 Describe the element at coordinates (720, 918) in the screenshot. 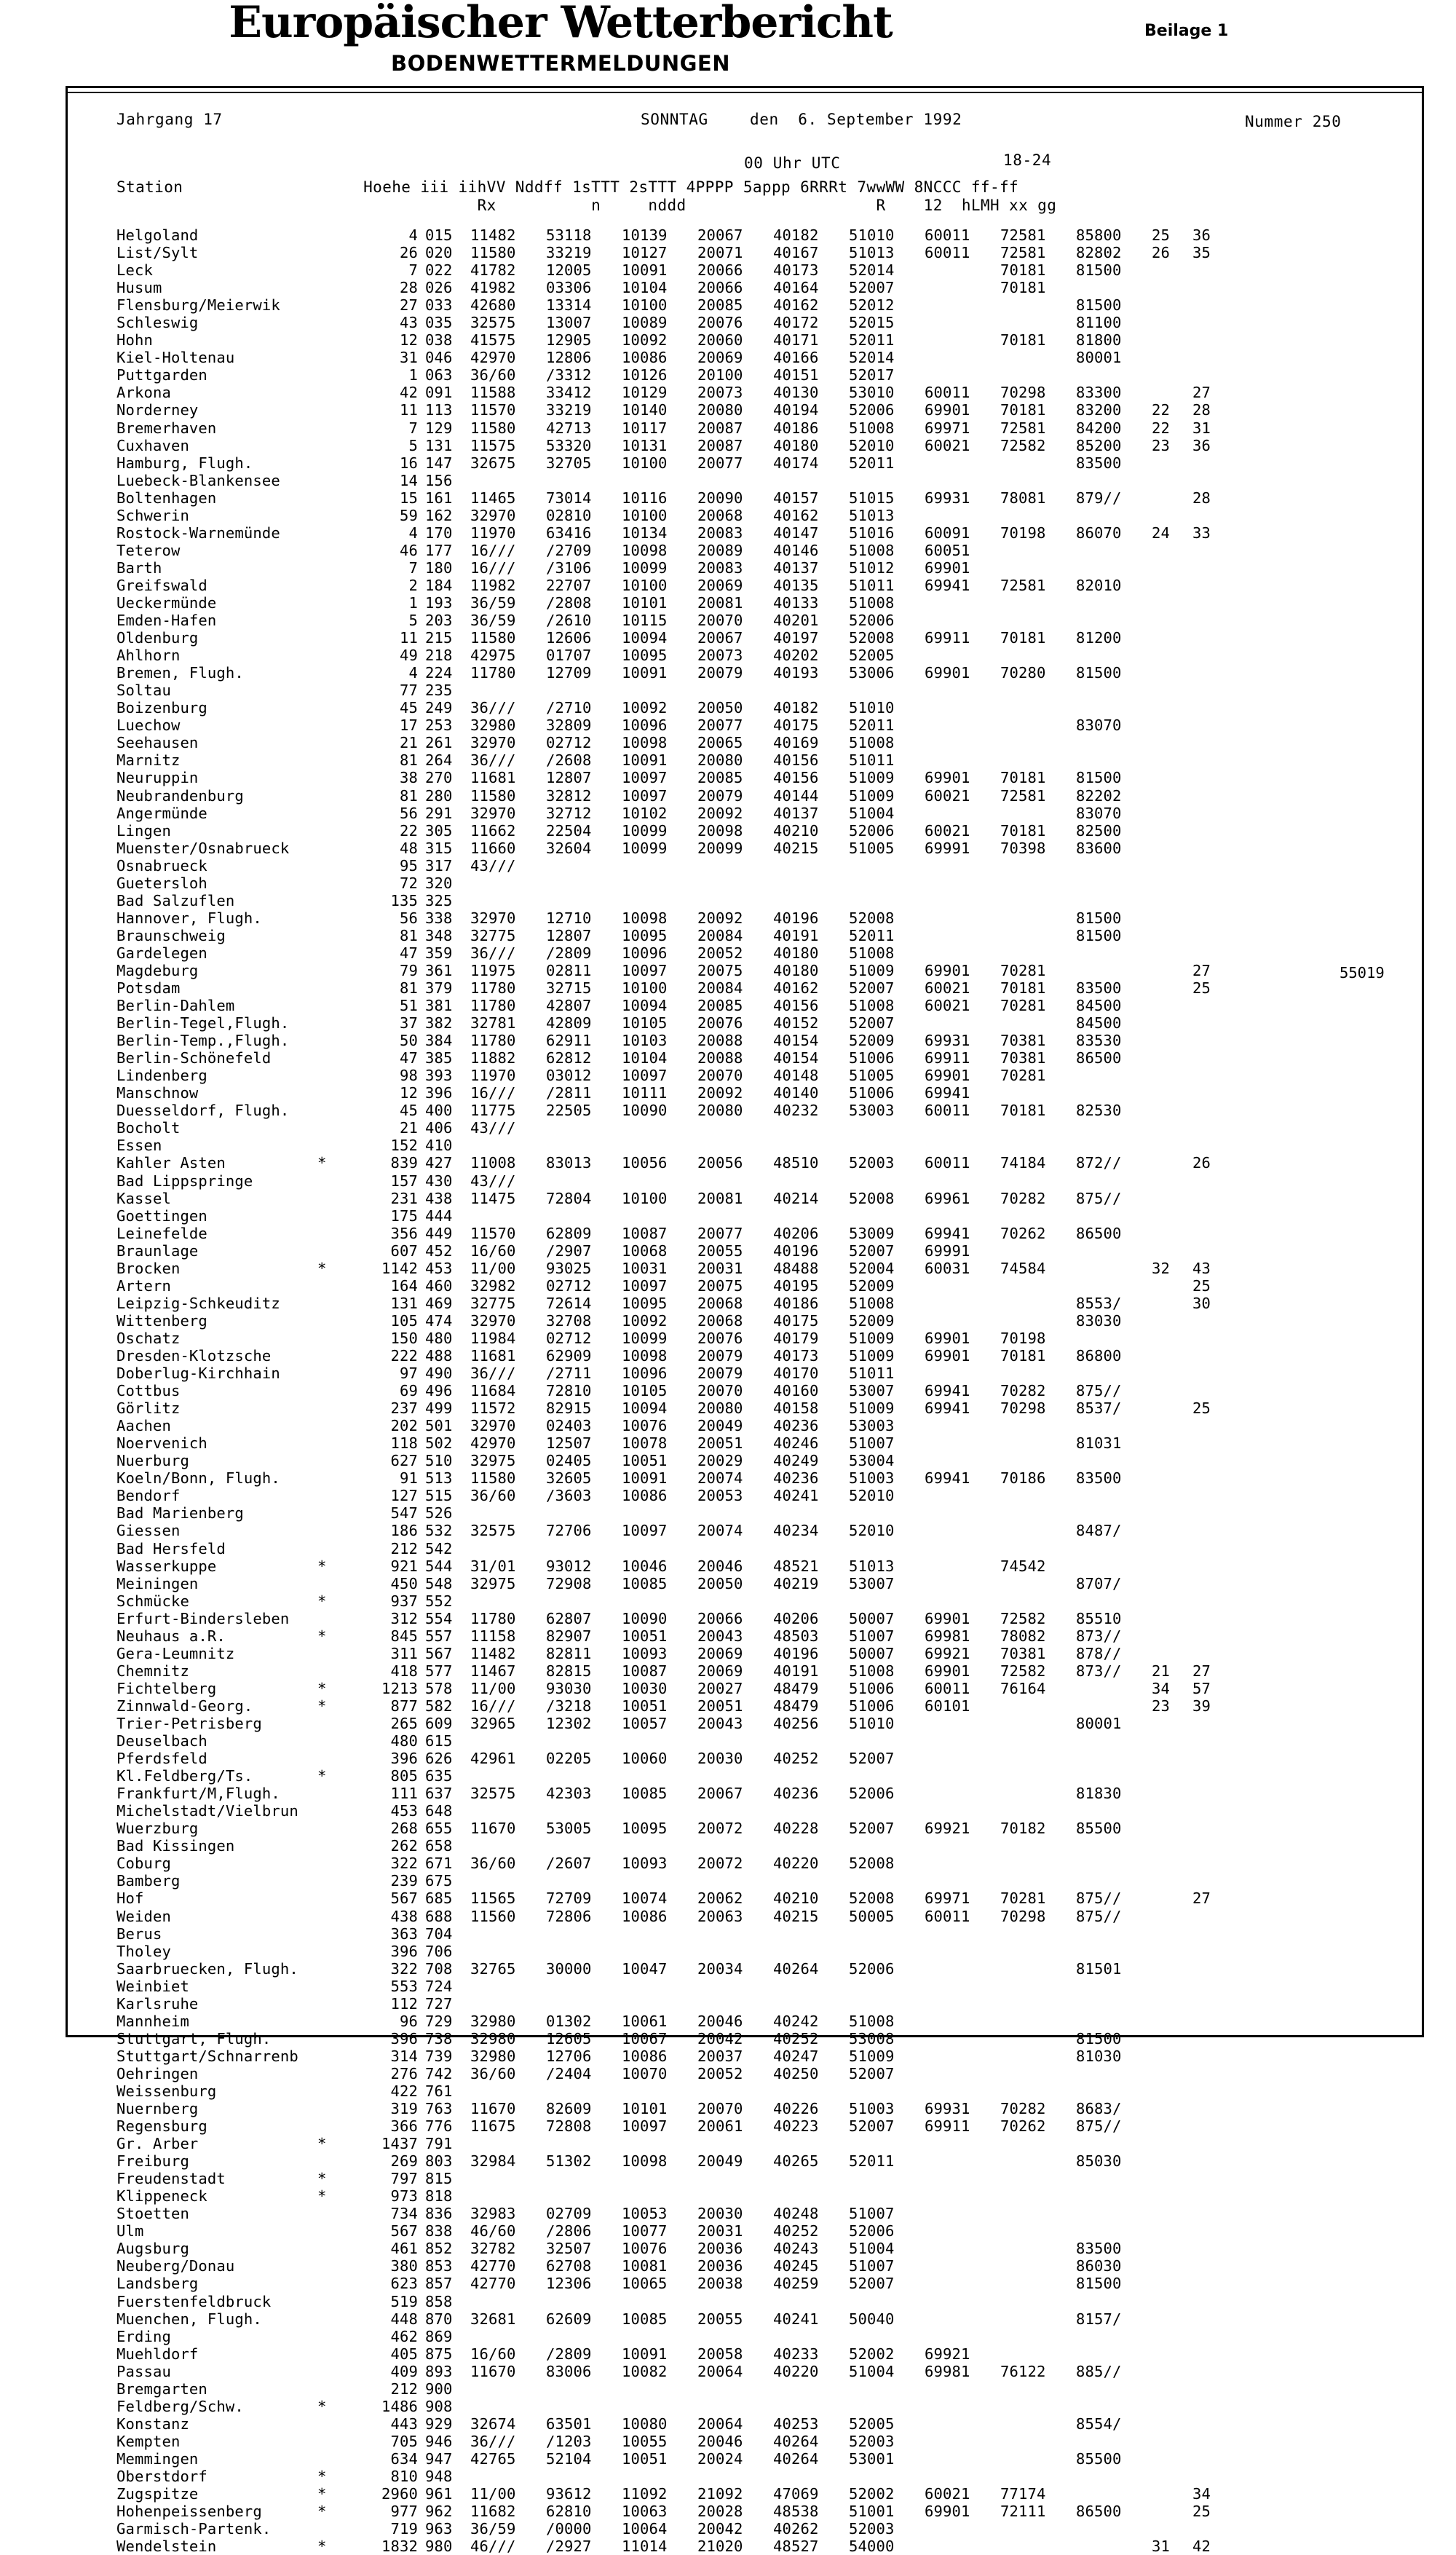

I see `cell-g2: 20092` at that location.